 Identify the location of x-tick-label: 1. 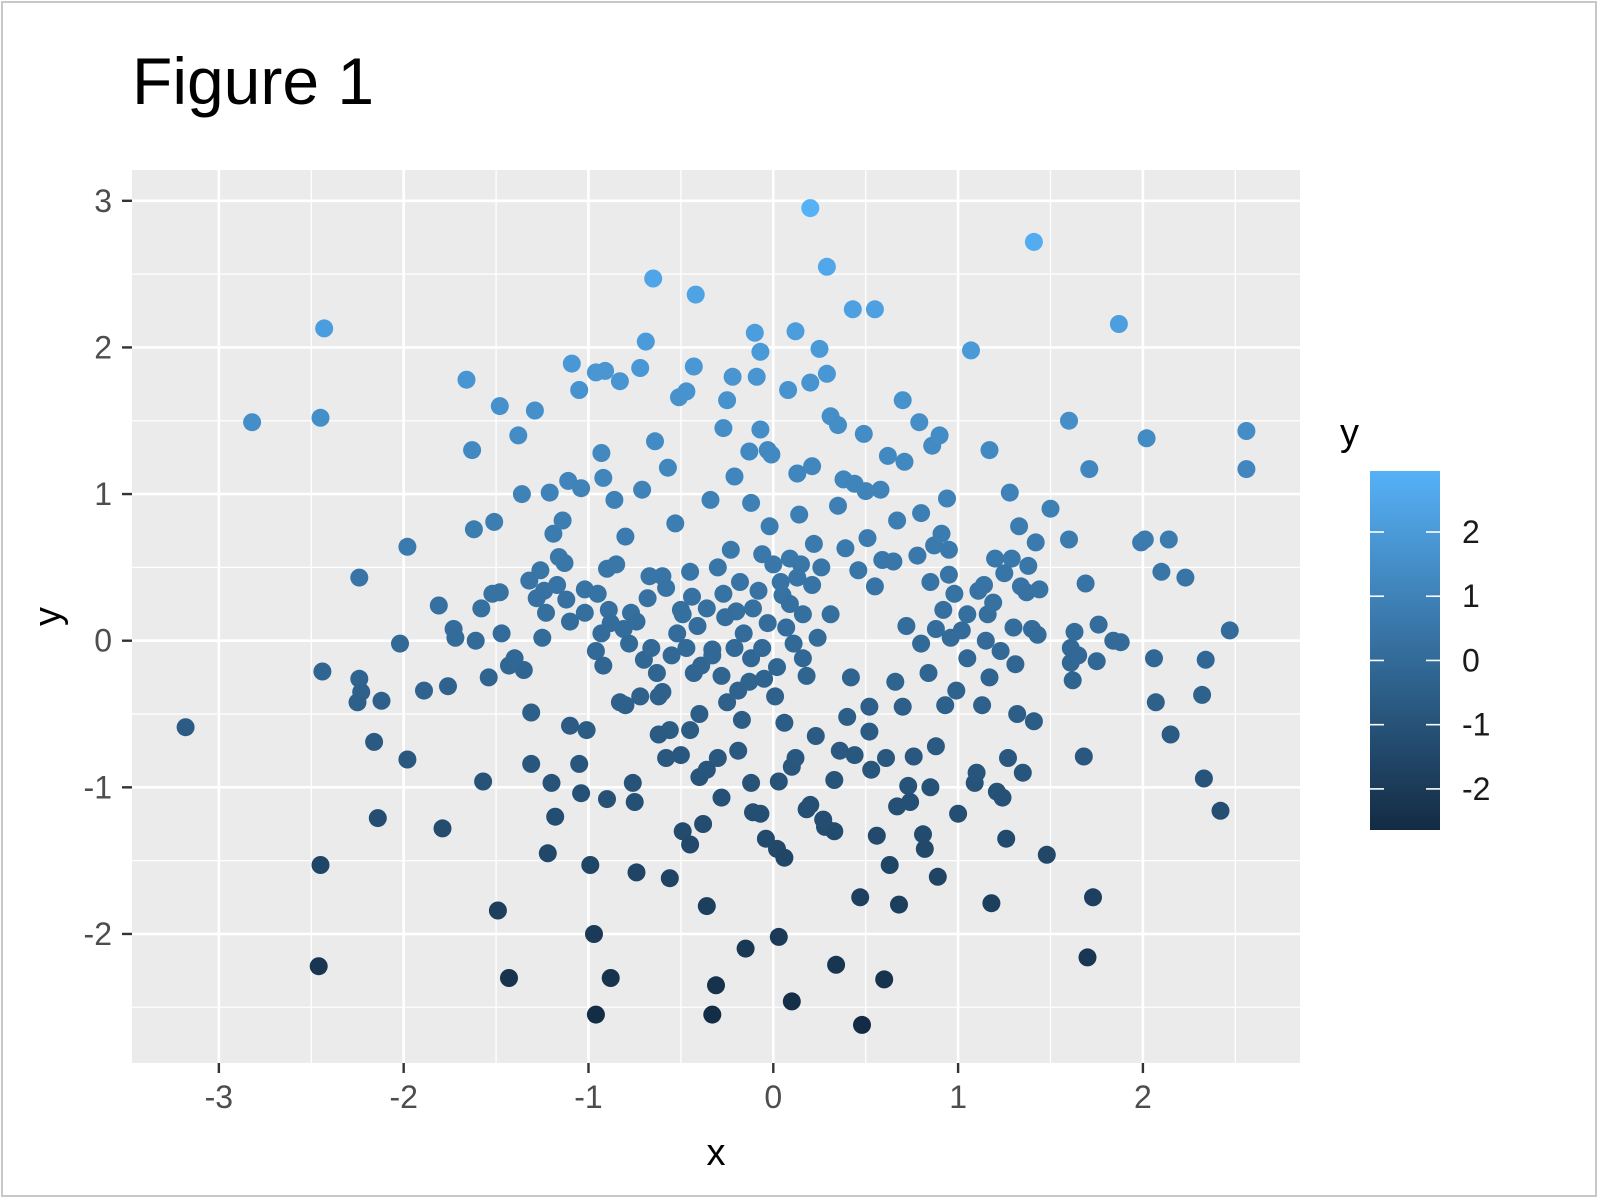
(958, 1097).